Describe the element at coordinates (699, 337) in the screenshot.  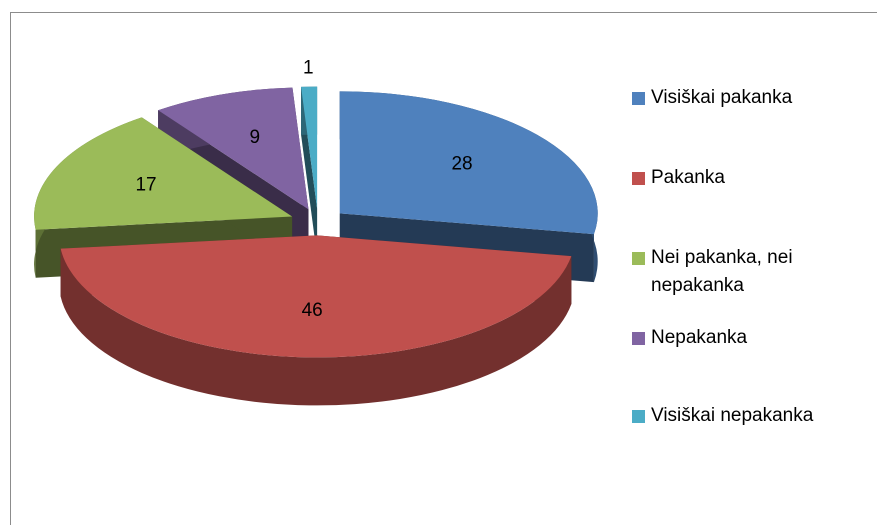
I see `legend-label: Nepakanka` at that location.